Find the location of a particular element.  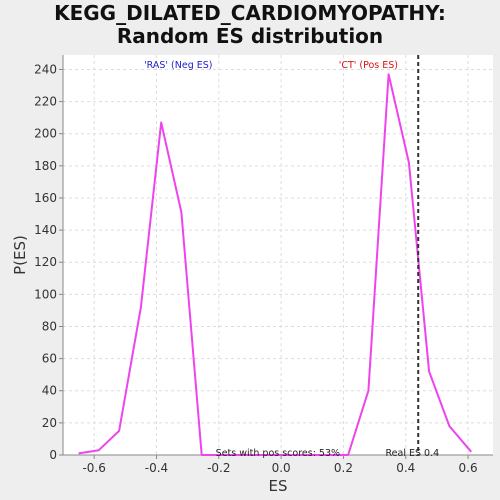

y-axis-ticks: 0 20 40 60 80 100 120 140 160 180 200 220 240 is located at coordinates (48, 262).